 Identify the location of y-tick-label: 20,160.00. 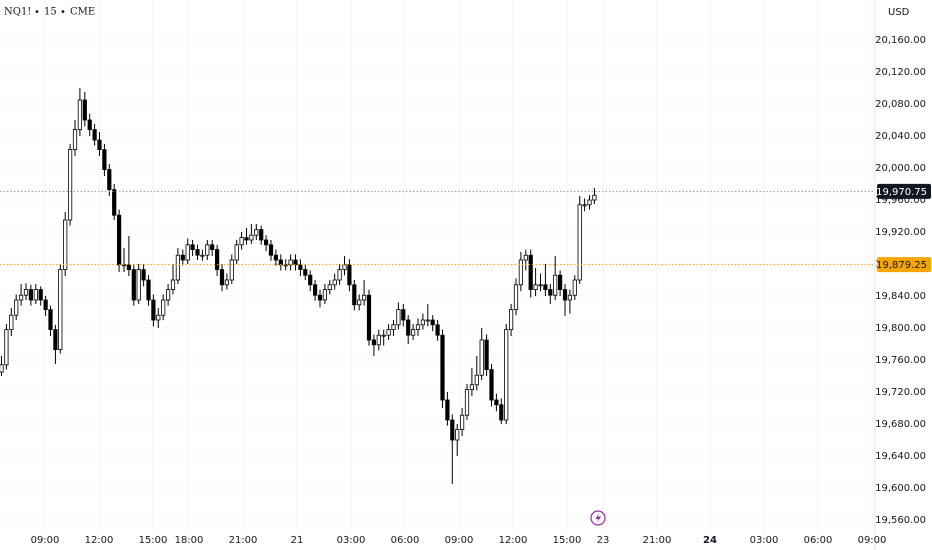
(900, 40).